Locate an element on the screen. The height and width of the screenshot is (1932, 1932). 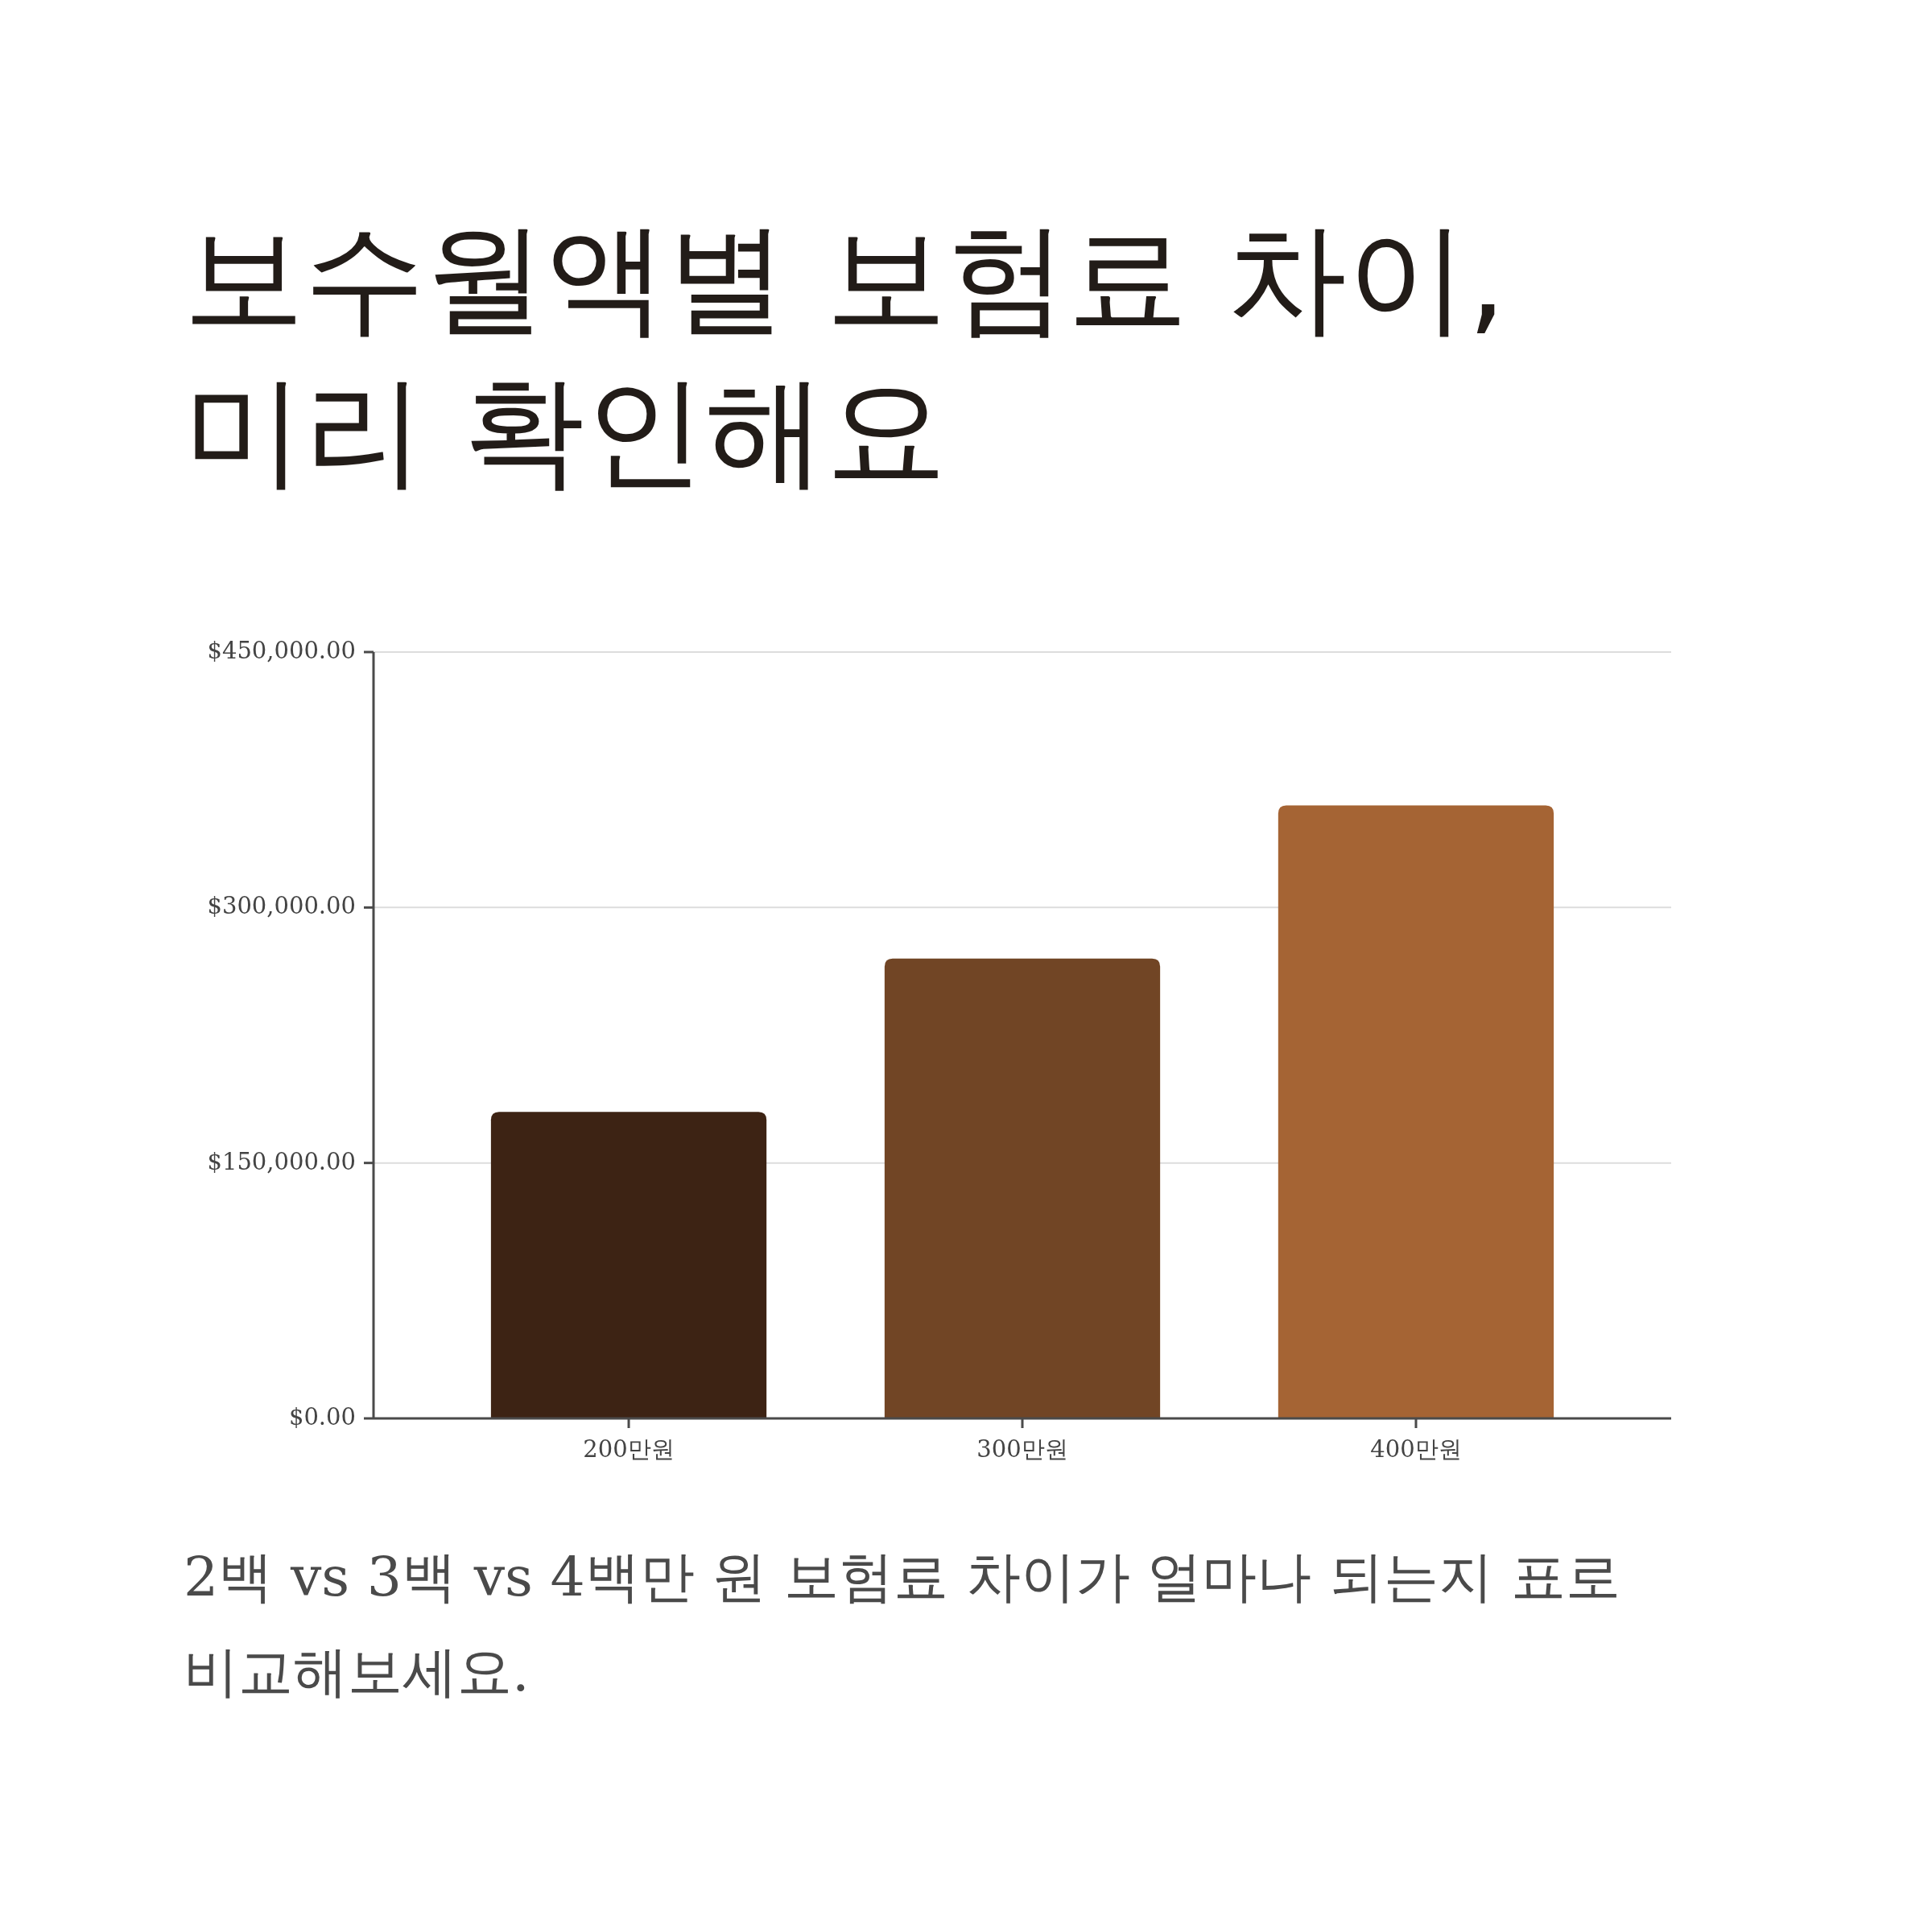
y-tick-label: $450,000.00 is located at coordinates (281, 650).